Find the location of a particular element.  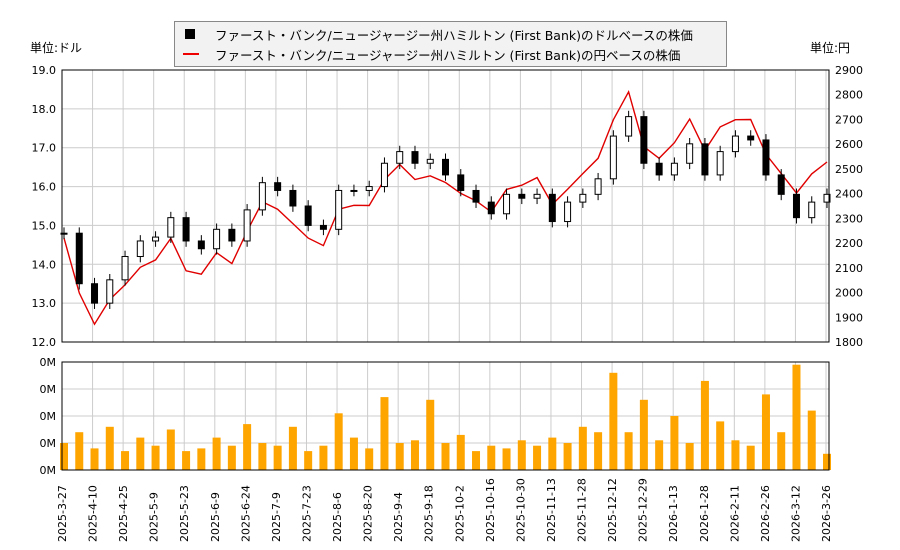

x-tick-label: 2025-7-23 is located at coordinates (306, 513).